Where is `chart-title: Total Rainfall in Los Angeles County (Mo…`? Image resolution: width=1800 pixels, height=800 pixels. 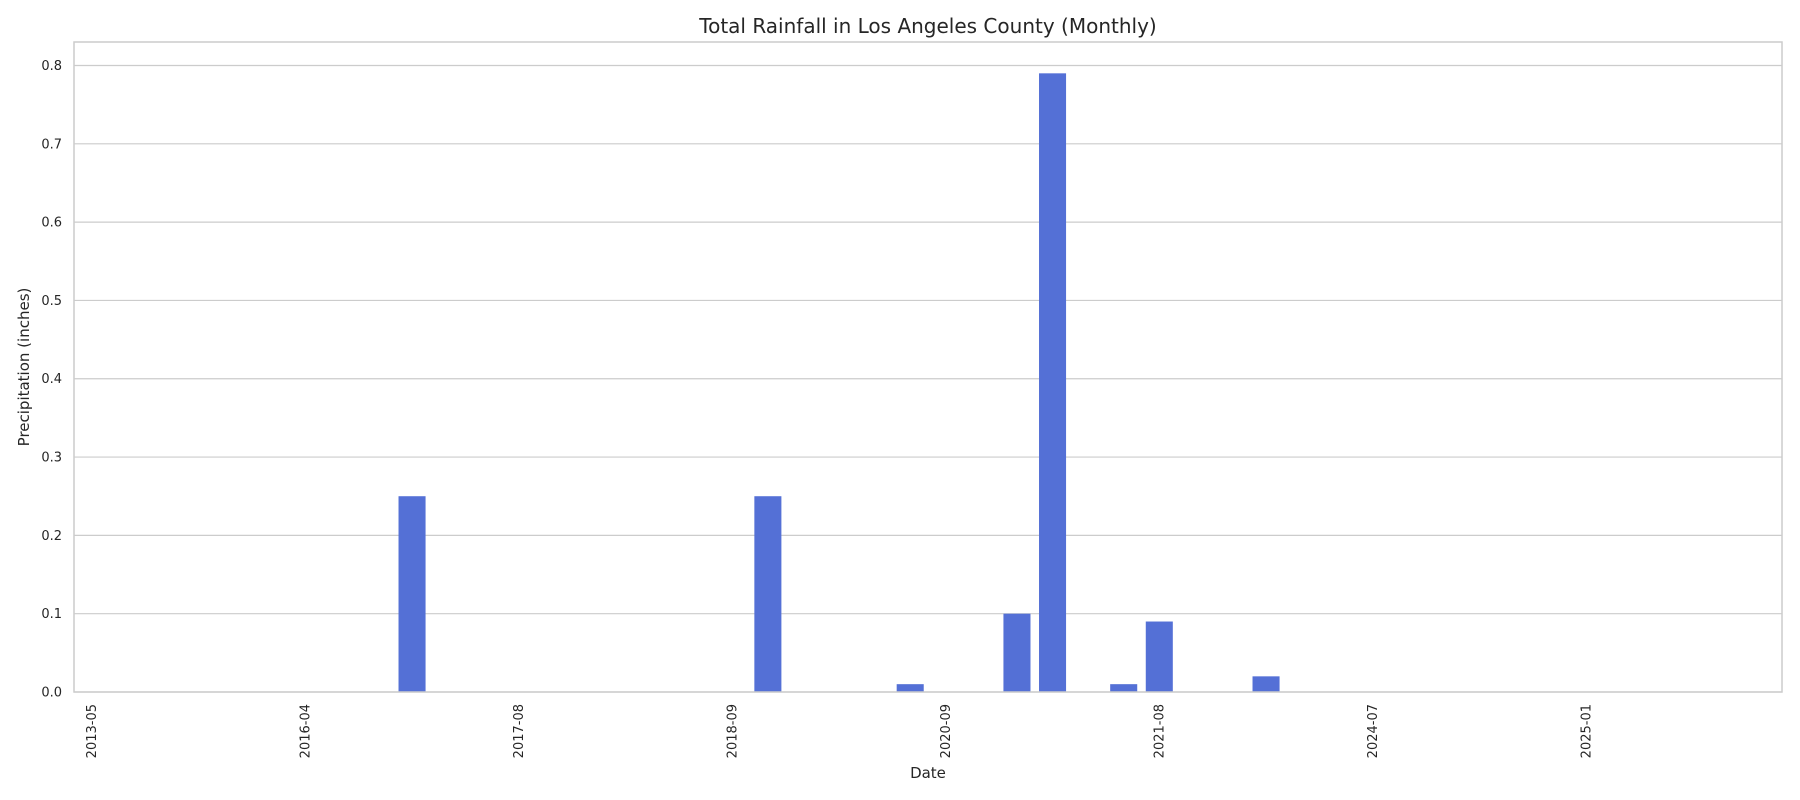 chart-title: Total Rainfall in Los Angeles County (Mo… is located at coordinates (927, 26).